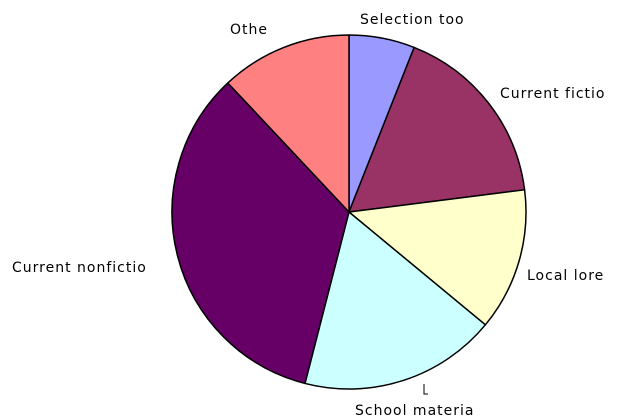  Describe the element at coordinates (414, 411) in the screenshot. I see `slice-label: School materia` at that location.